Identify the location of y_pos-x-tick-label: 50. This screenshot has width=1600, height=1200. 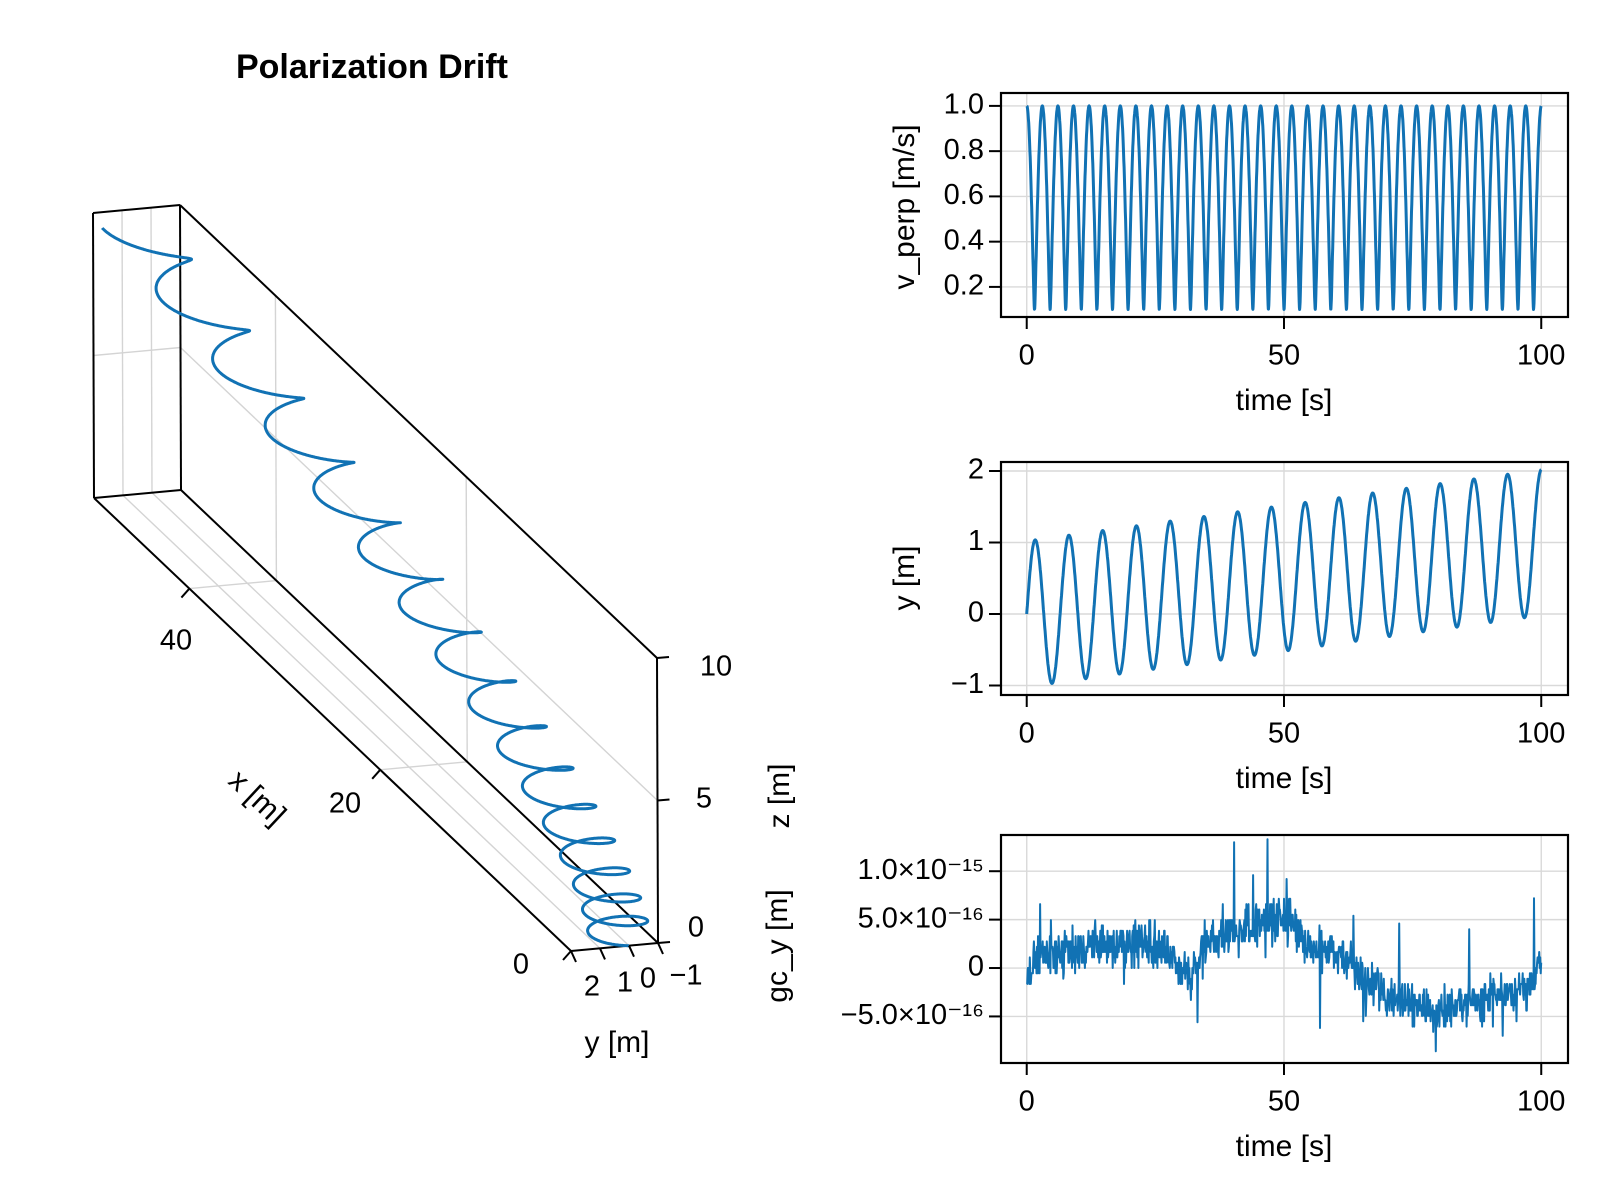
(1284, 734).